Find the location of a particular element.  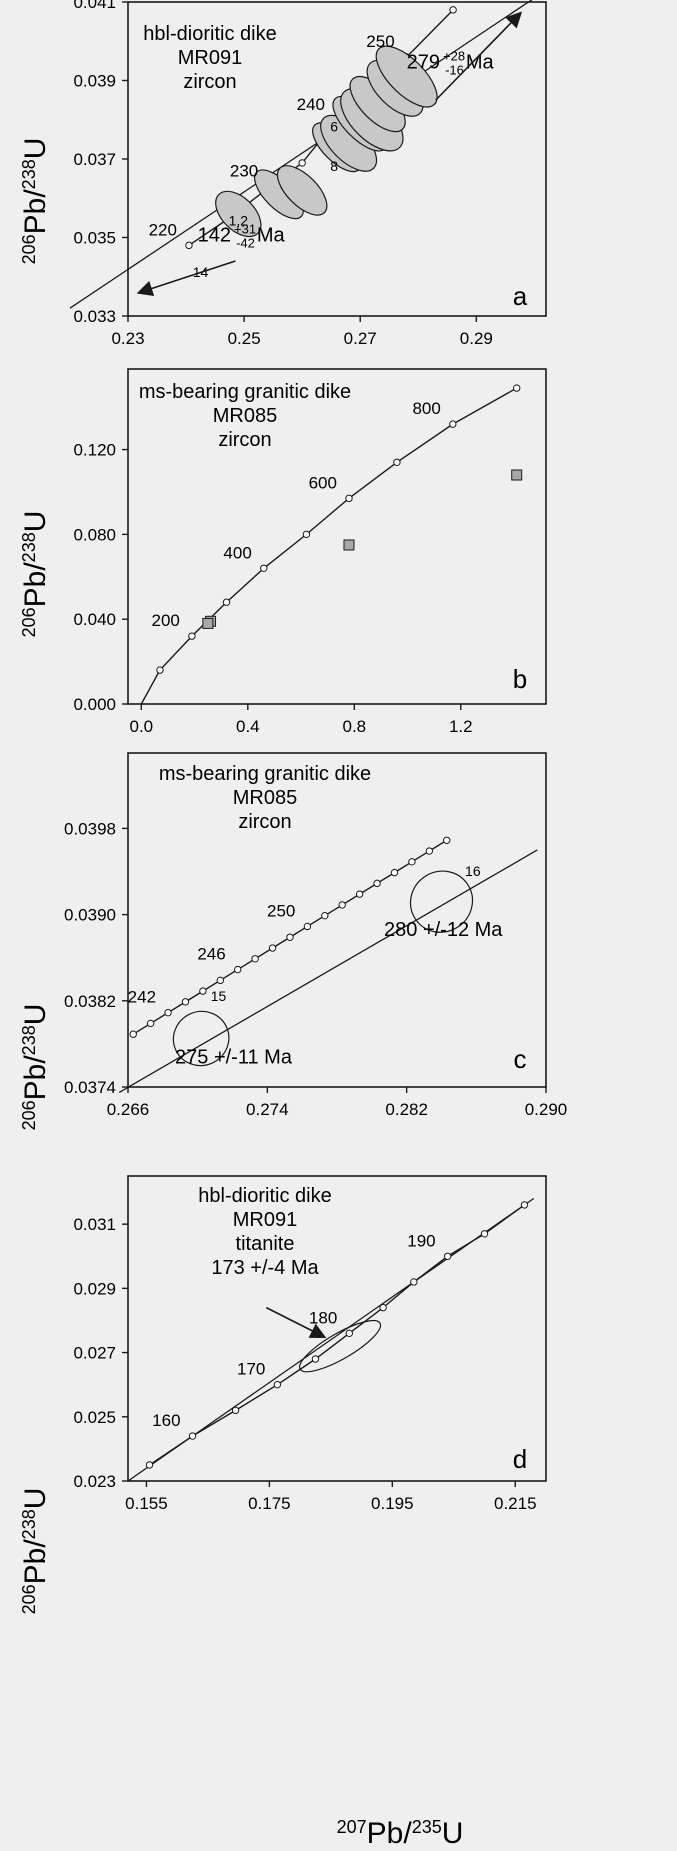

concordia-age-label: 190 is located at coordinates (421, 1240).